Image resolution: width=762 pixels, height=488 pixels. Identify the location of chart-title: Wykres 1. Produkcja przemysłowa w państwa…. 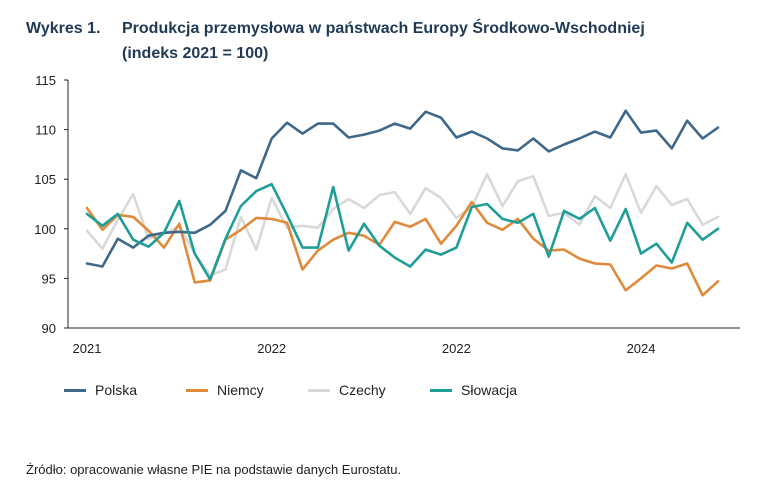
(335, 41).